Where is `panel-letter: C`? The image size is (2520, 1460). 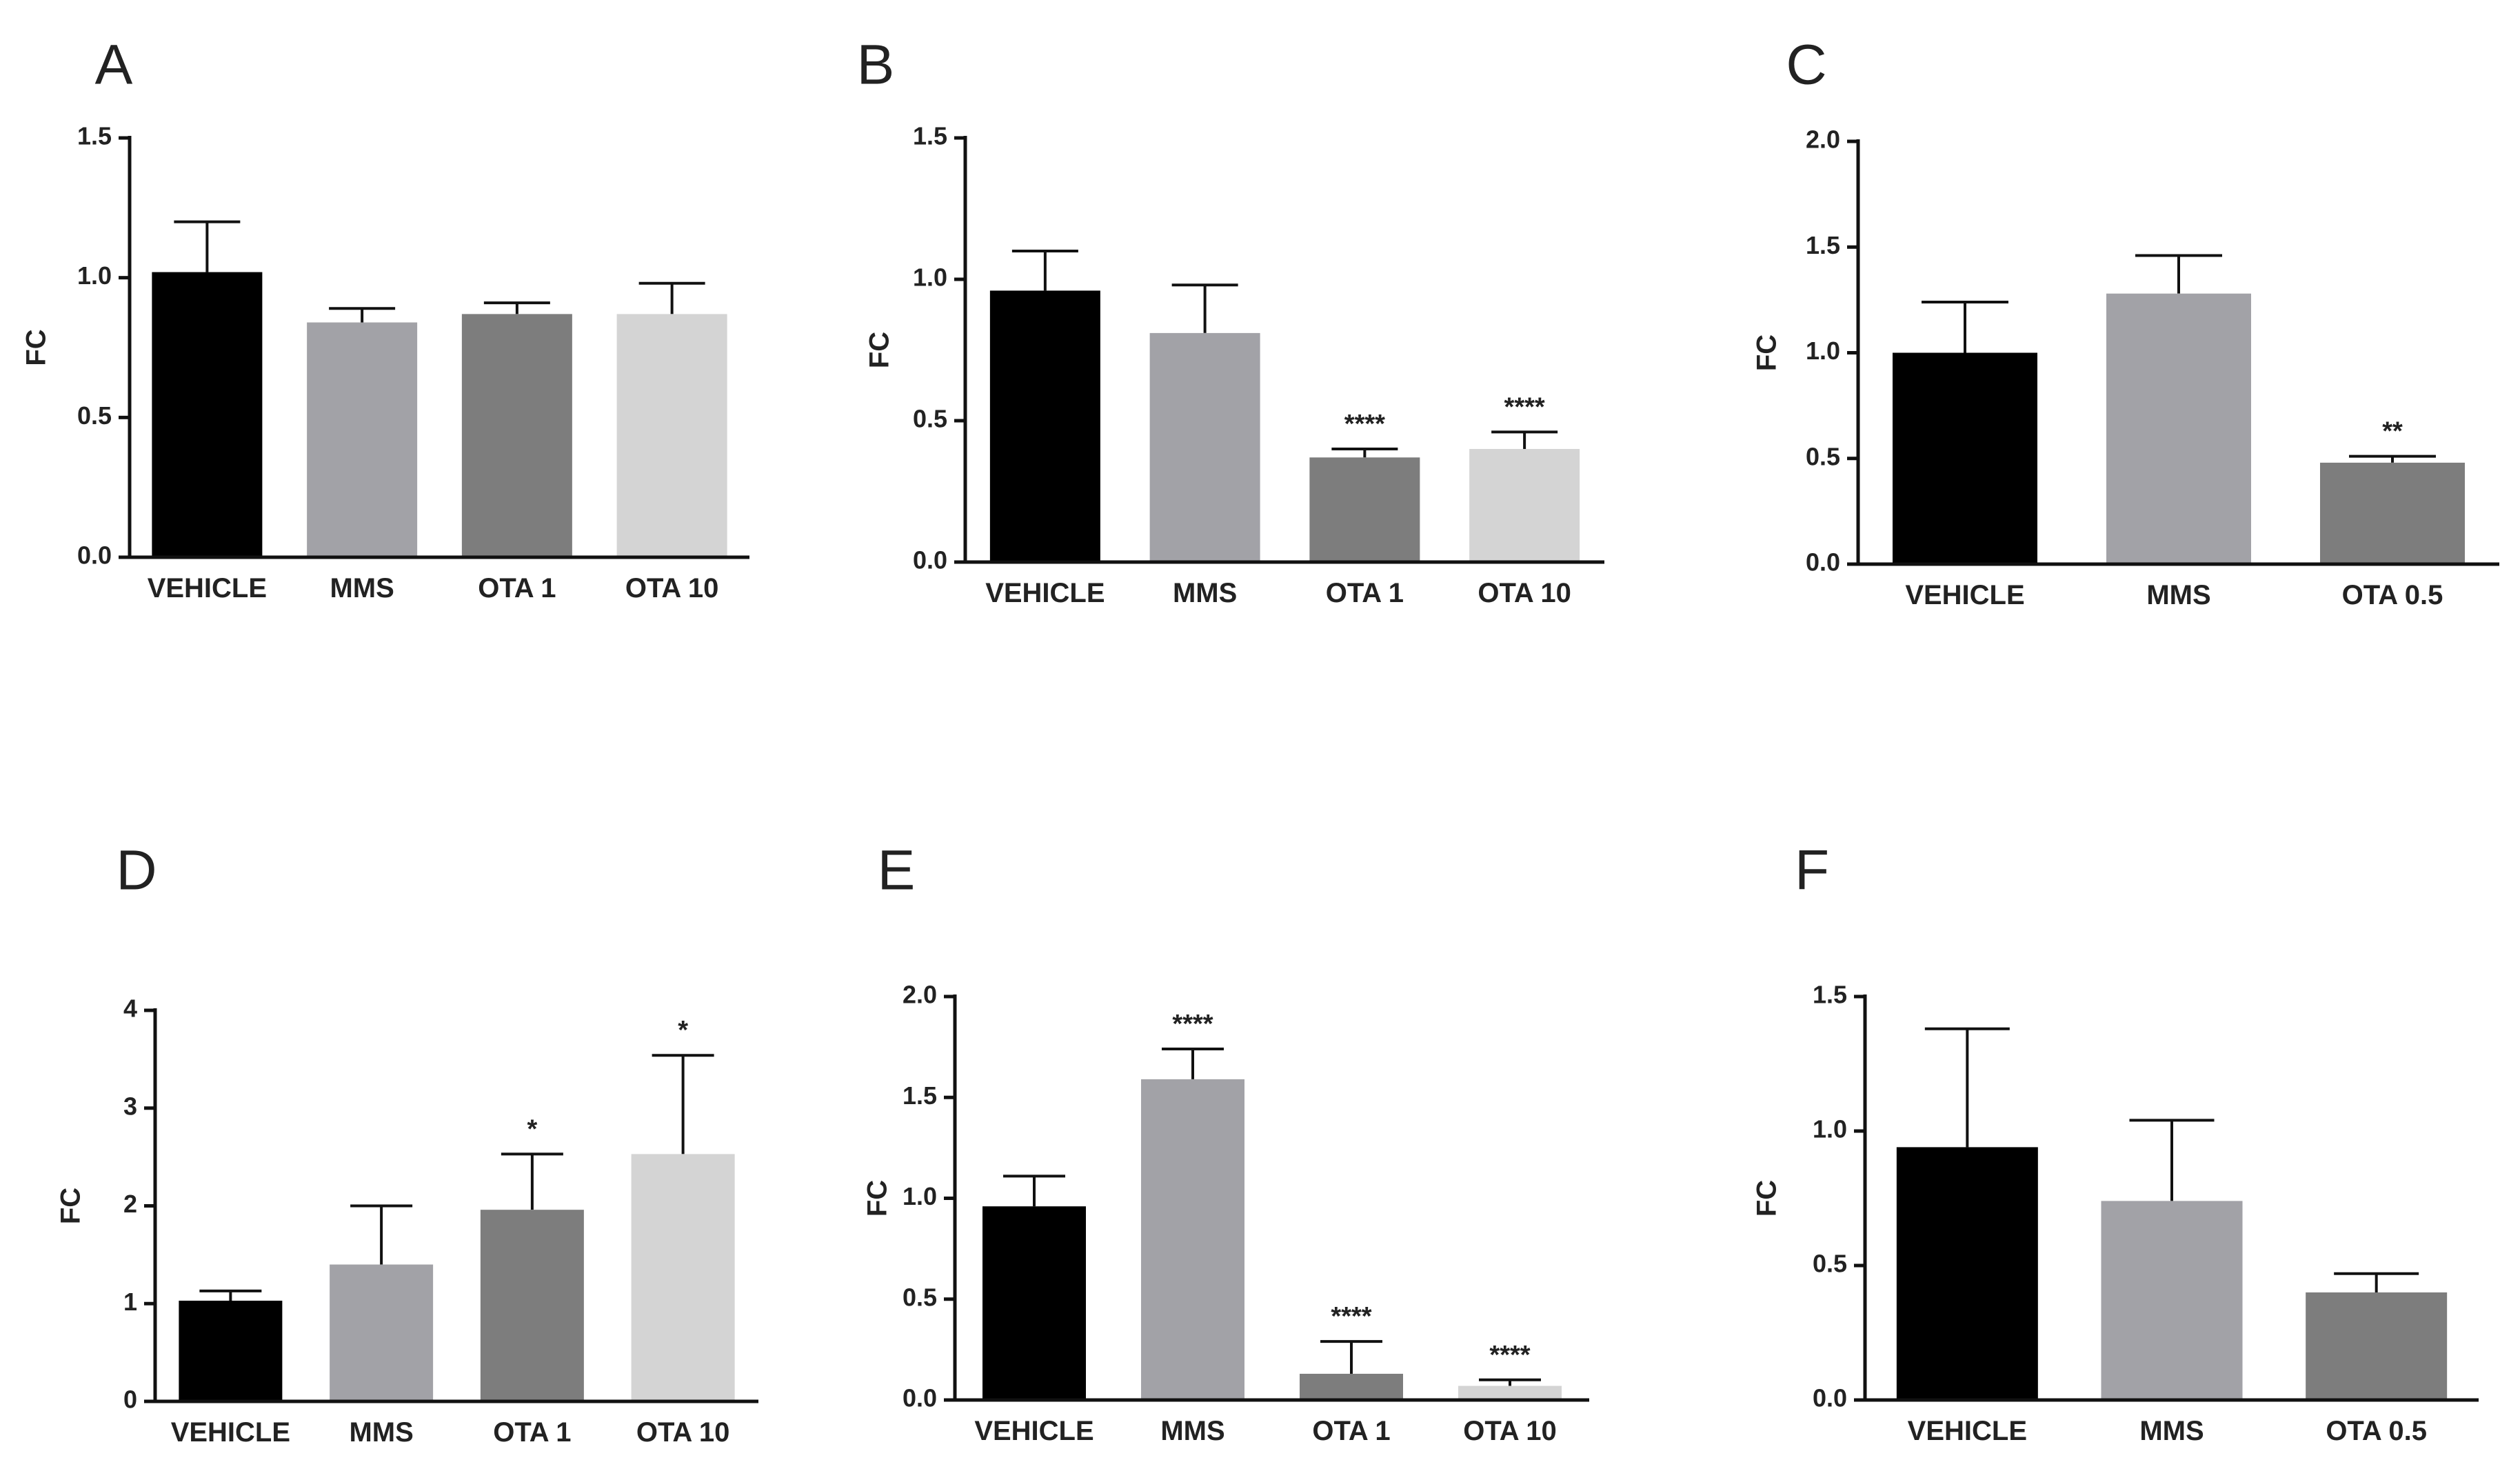 panel-letter: C is located at coordinates (1806, 65).